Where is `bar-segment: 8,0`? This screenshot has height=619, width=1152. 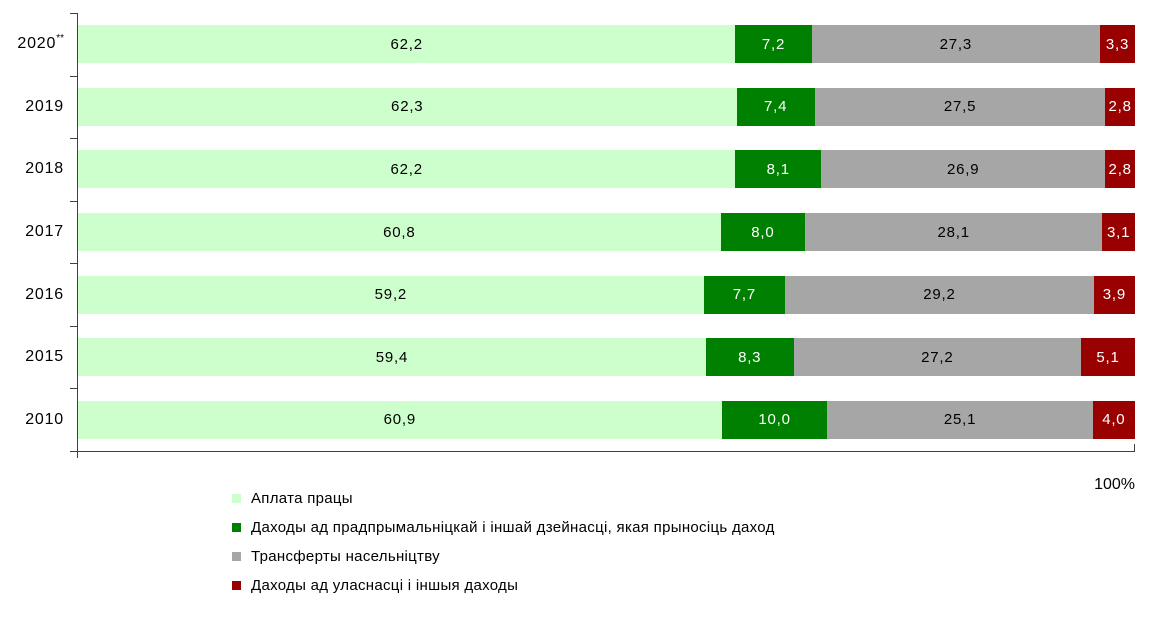
bar-segment: 8,0 is located at coordinates (763, 232).